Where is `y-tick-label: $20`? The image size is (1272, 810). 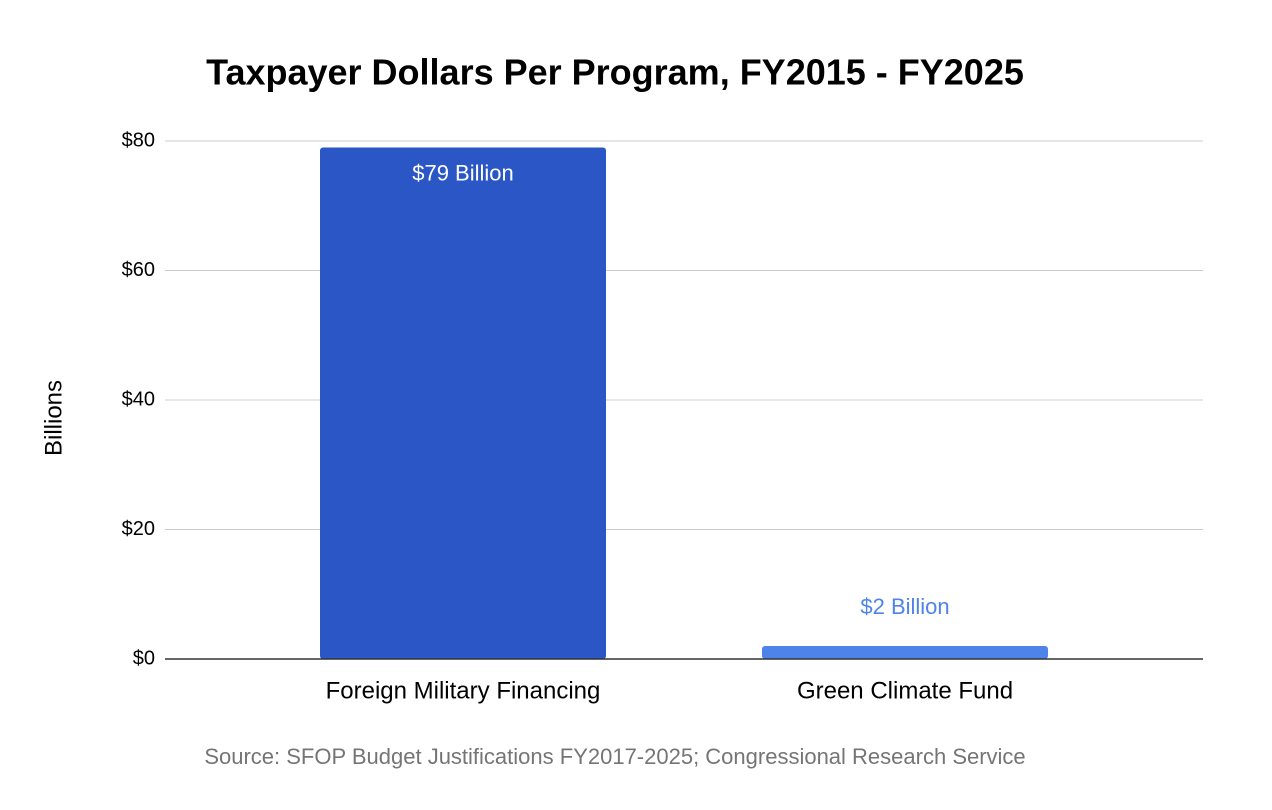
y-tick-label: $20 is located at coordinates (138, 529).